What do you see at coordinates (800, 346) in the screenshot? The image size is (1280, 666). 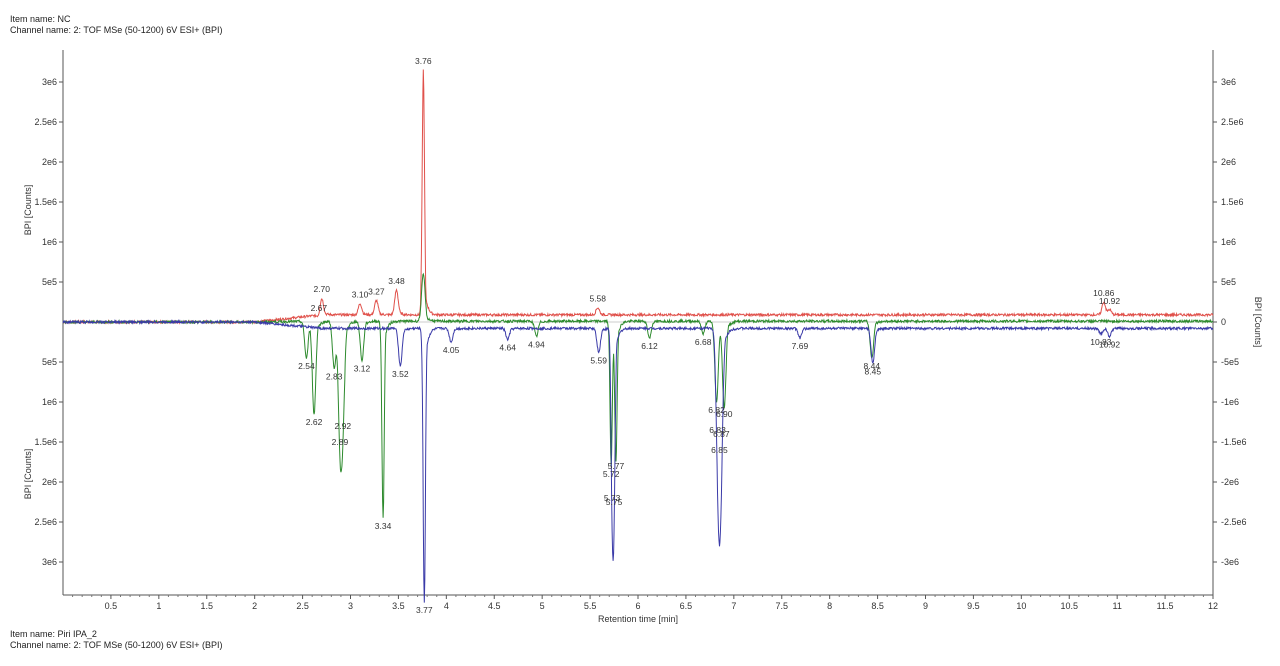 I see `peak-label: 7.69` at bounding box center [800, 346].